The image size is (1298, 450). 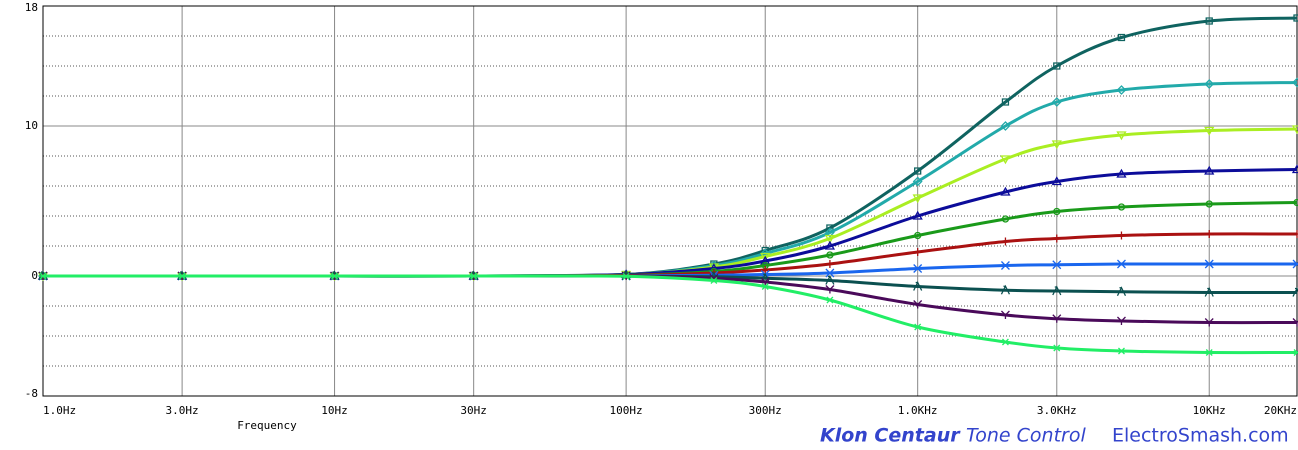 What do you see at coordinates (267, 425) in the screenshot?
I see `x-axis-label: Frequency` at bounding box center [267, 425].